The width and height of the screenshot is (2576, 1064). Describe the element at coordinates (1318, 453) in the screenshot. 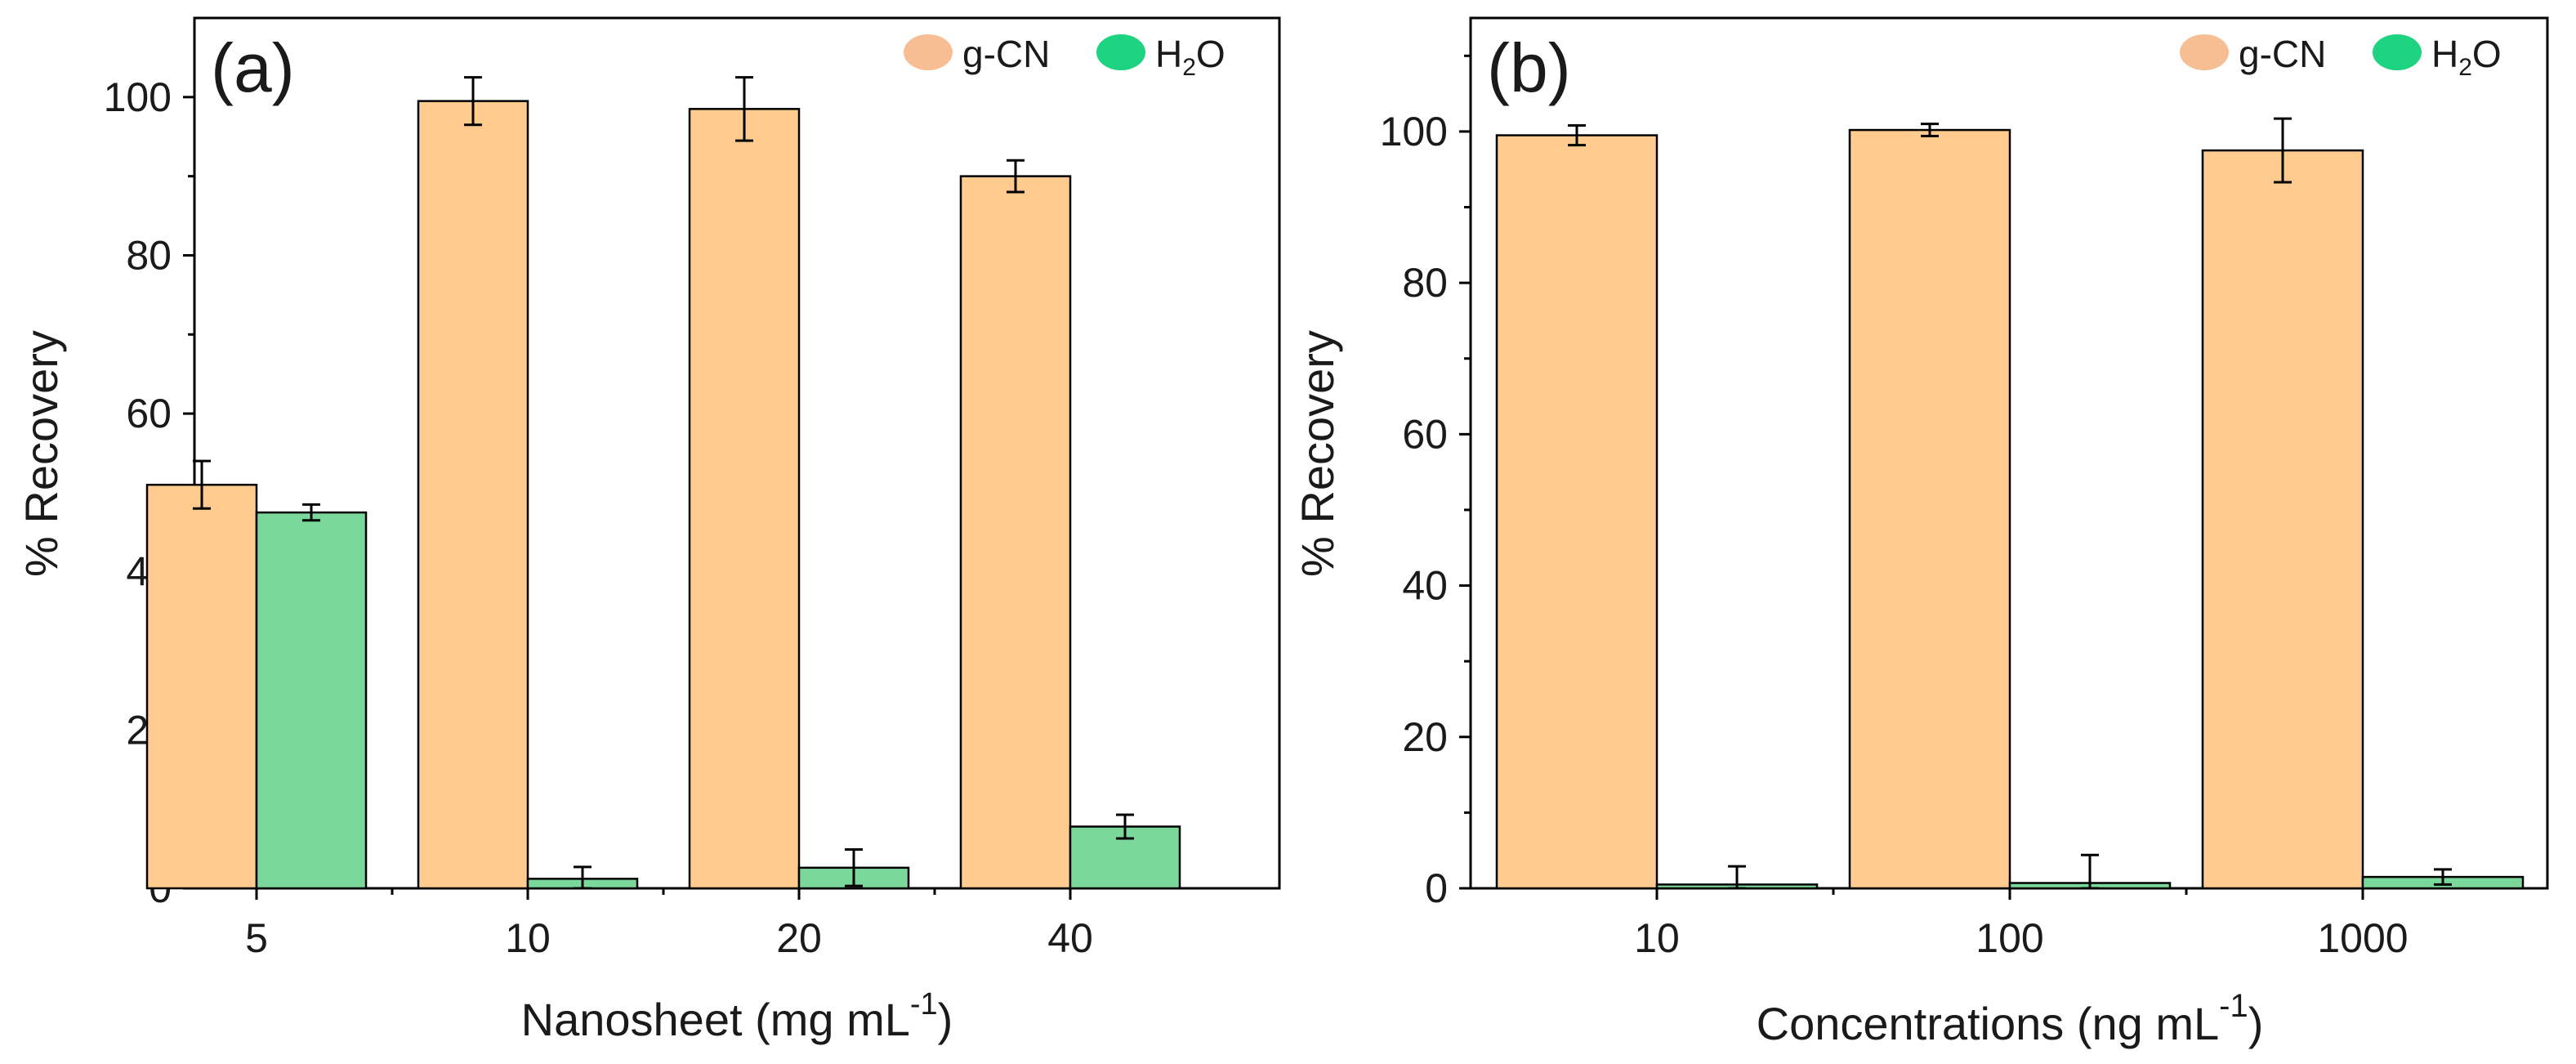

I see `panel-b-y-axis-label: % Recovery` at that location.